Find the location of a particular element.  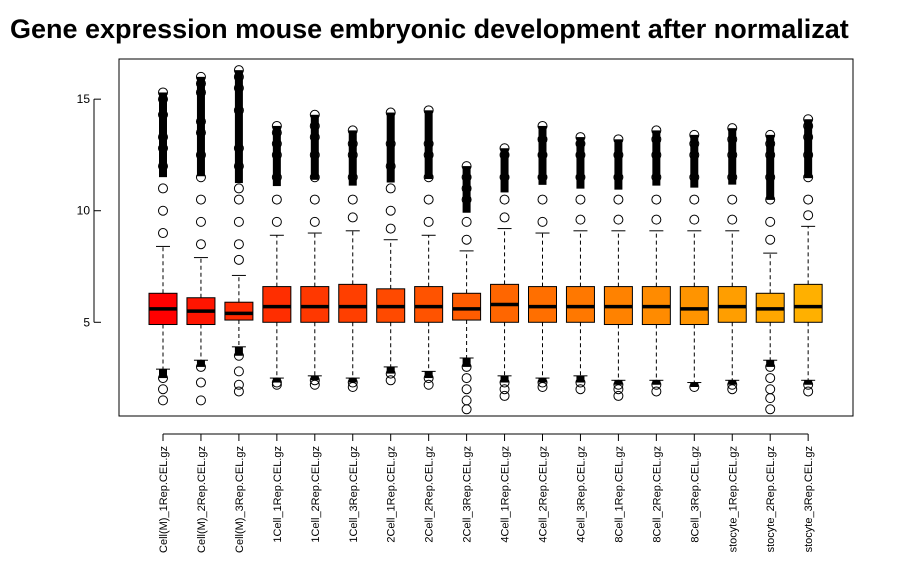

x-tick-label: stocyte_1Rep.CEL.gz is located at coordinates (733, 499).